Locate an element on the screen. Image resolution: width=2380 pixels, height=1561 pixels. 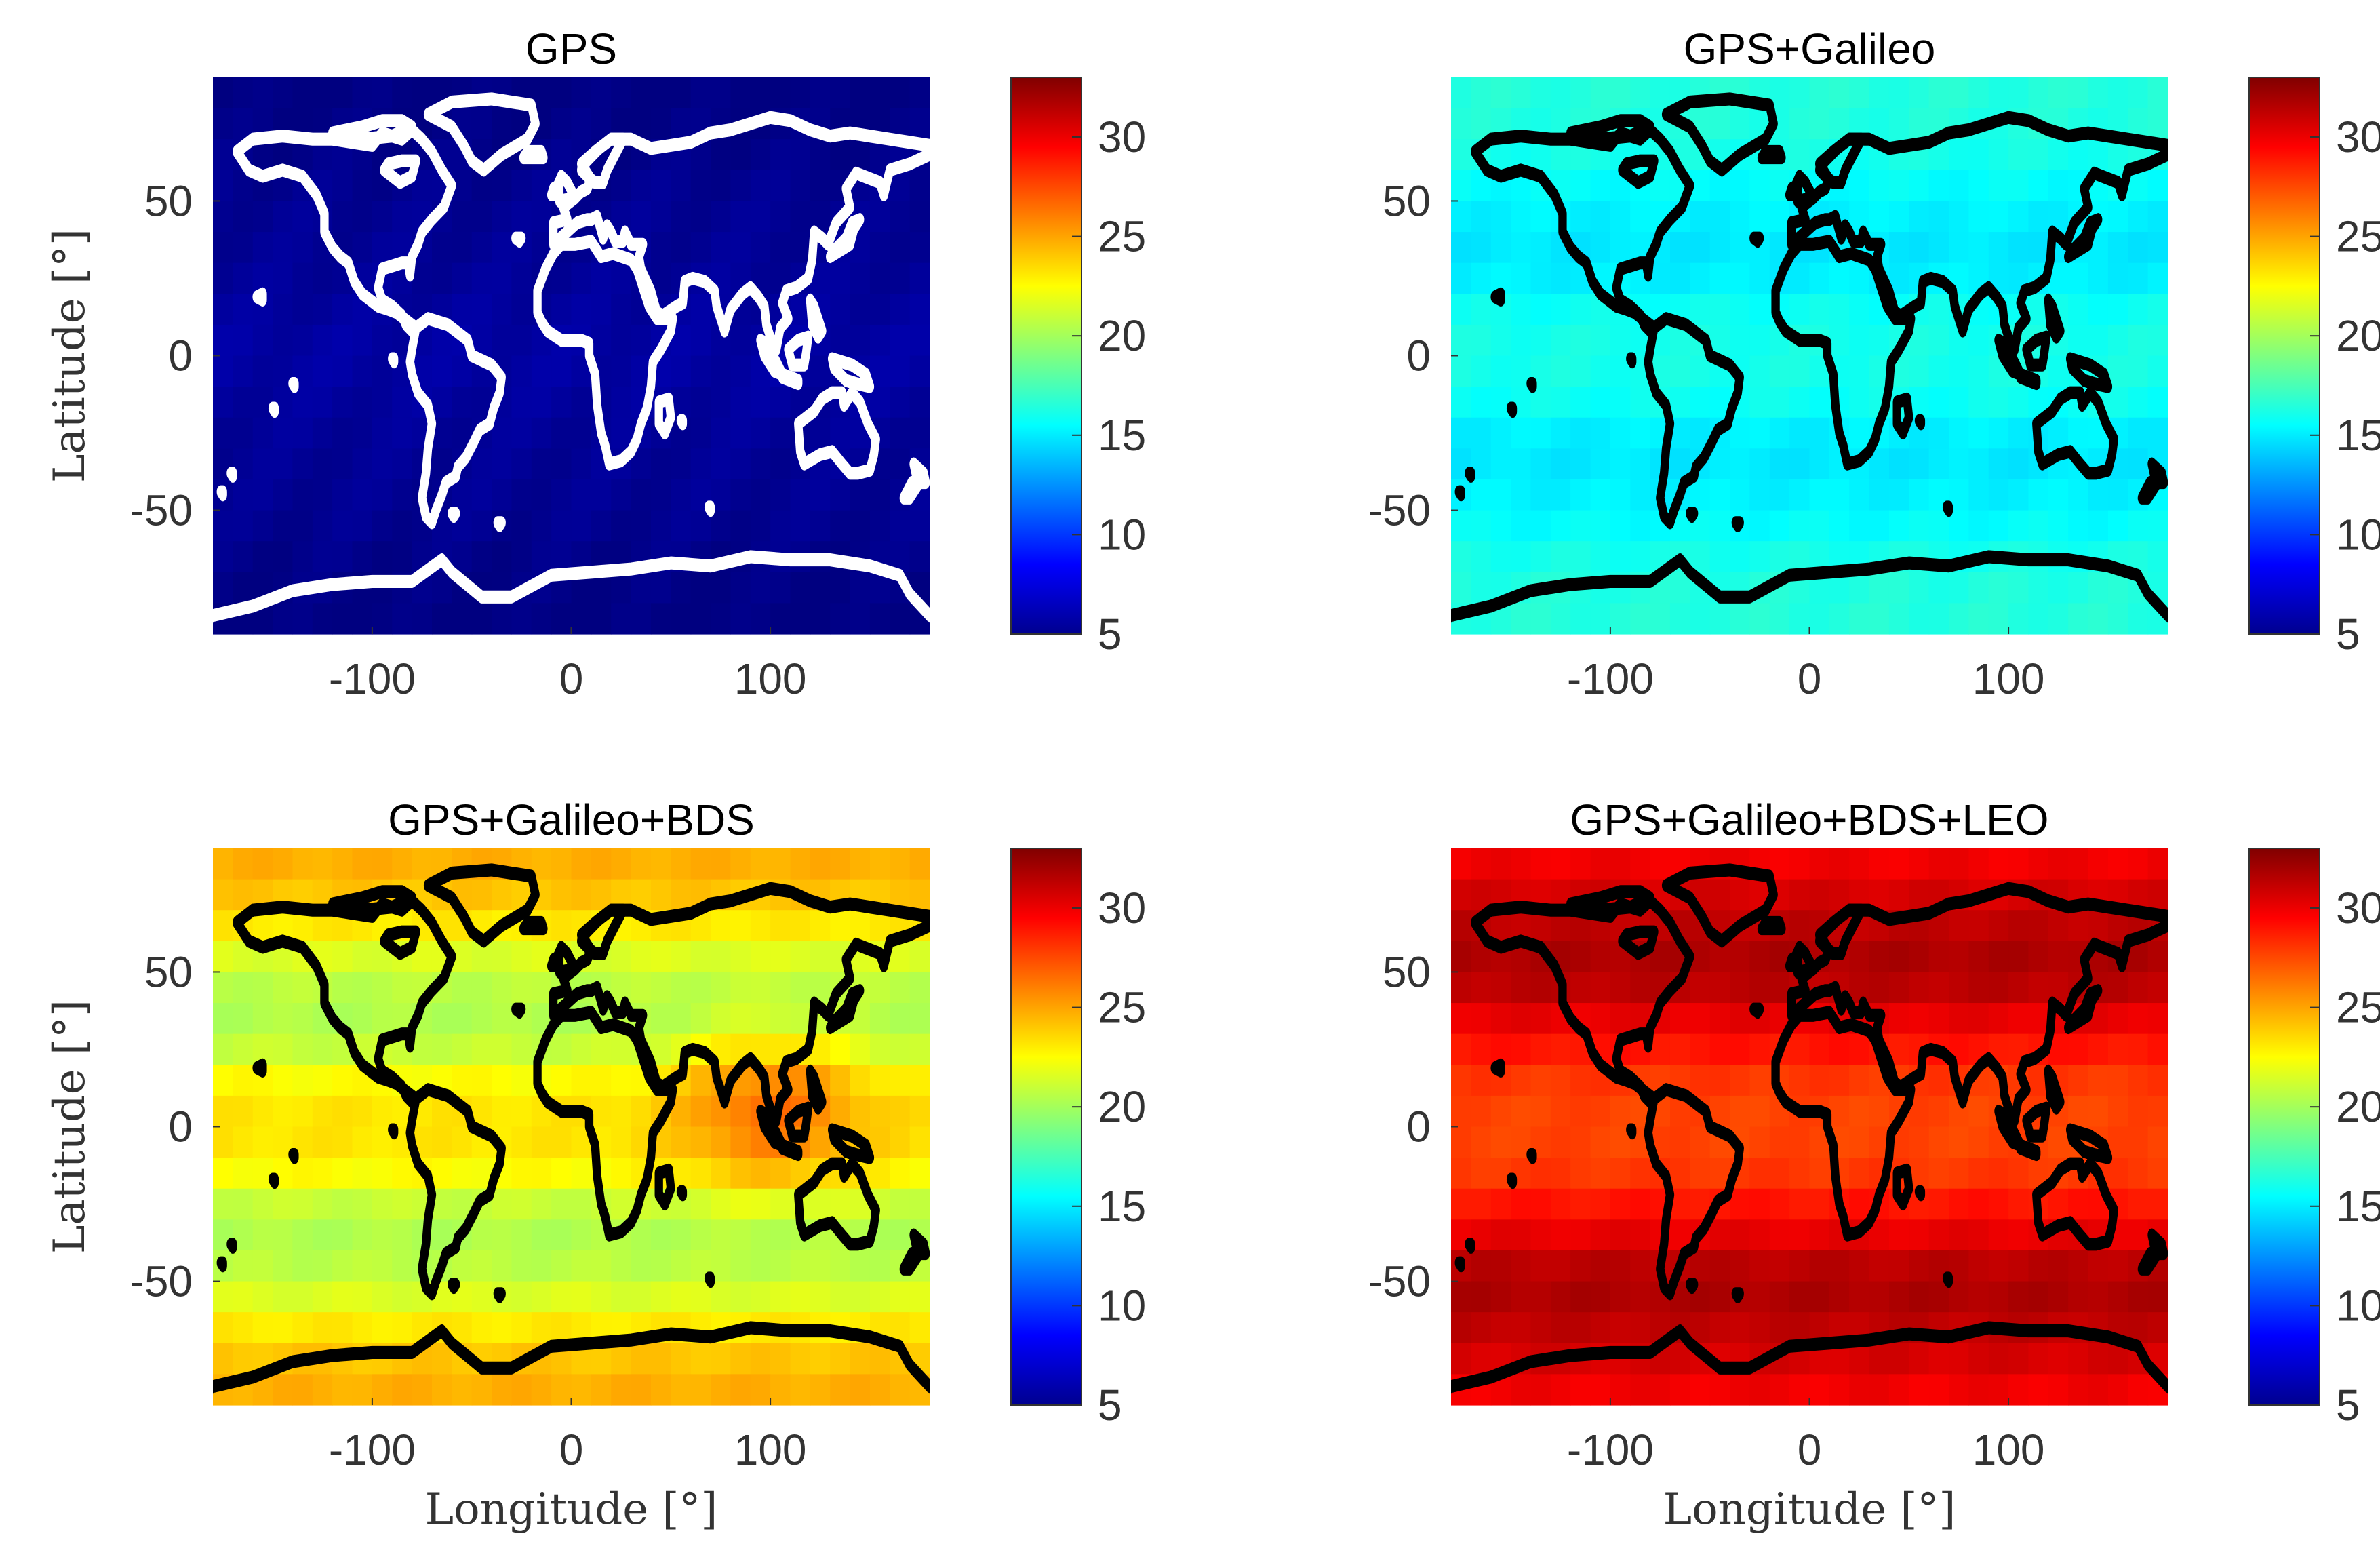
colorbar-tick-label: 15 is located at coordinates (1122, 1206).